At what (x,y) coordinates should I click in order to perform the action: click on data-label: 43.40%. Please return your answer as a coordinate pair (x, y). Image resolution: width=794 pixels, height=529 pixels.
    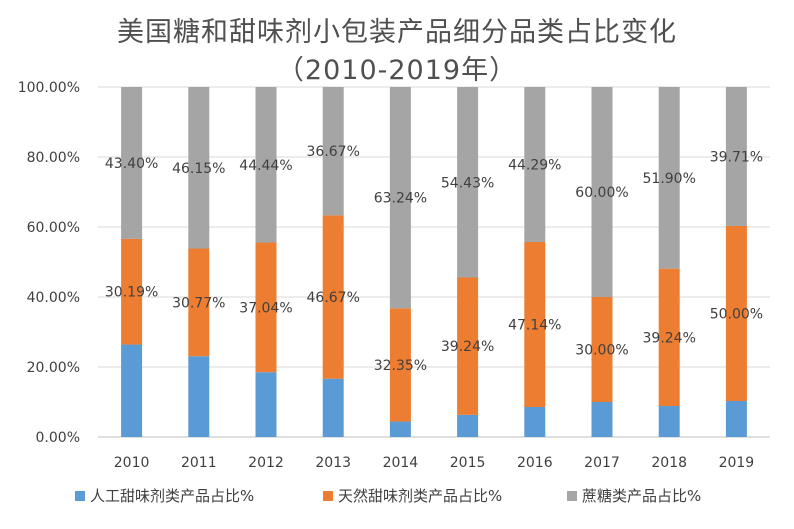
    Looking at the image, I should click on (131, 164).